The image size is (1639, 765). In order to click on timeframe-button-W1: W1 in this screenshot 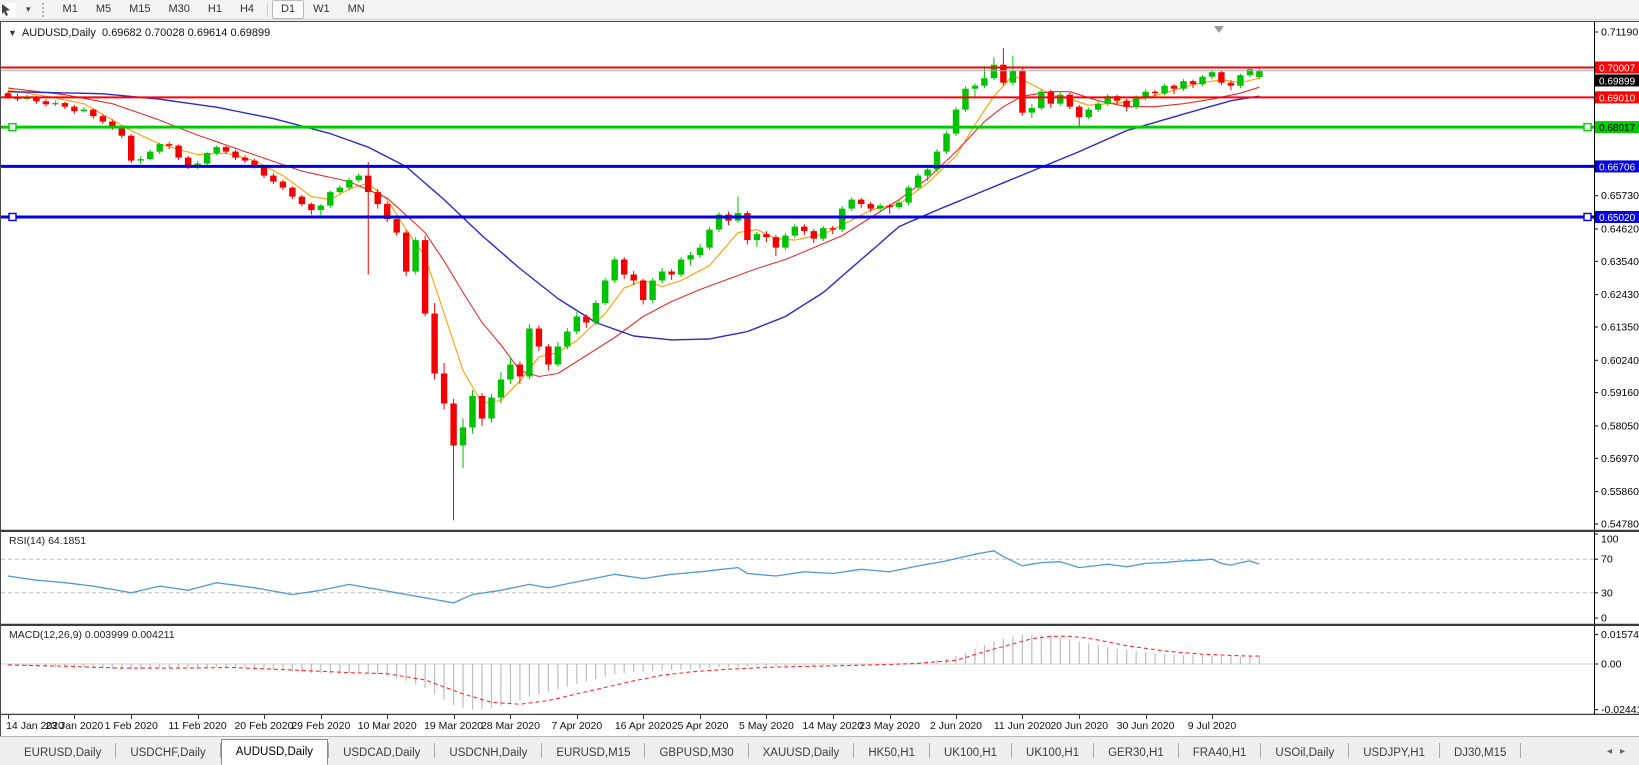, I will do `click(321, 9)`.